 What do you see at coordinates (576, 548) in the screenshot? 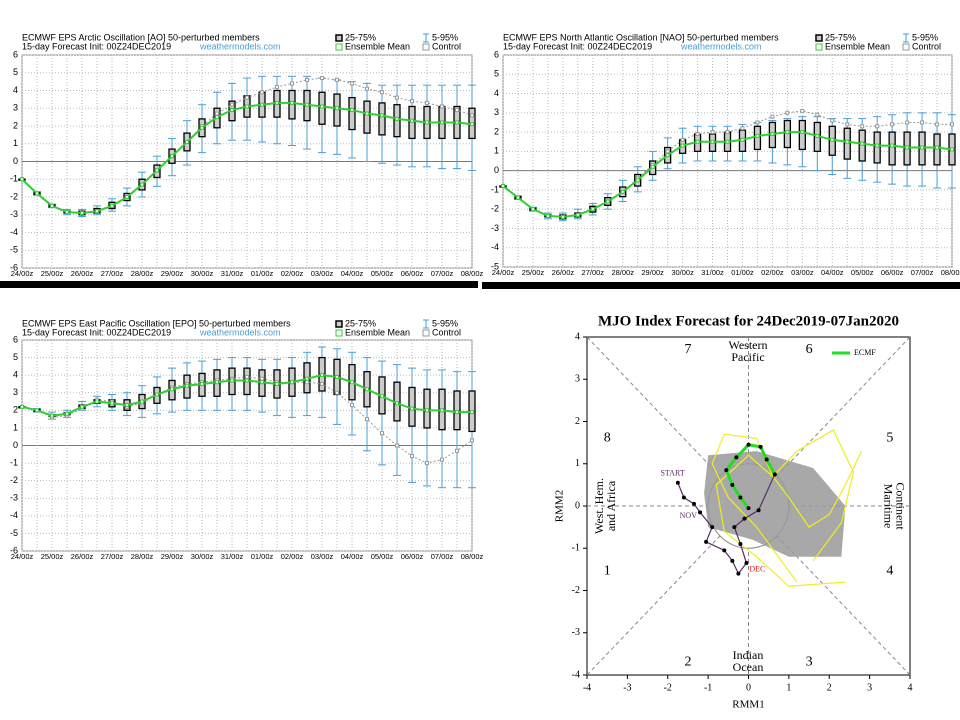
I see `y-tick-label: -1` at bounding box center [576, 548].